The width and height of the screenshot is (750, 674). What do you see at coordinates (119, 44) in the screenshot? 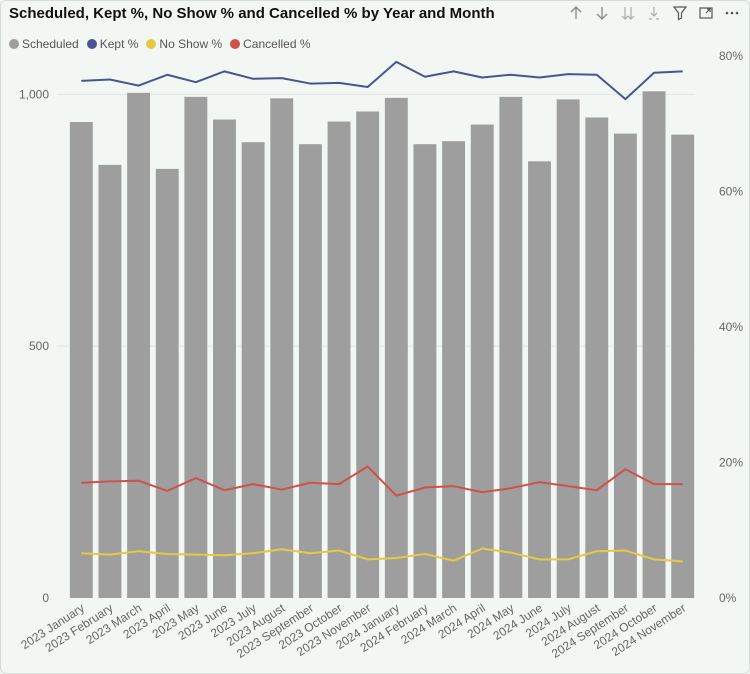
I see `legend-label: Kept %` at bounding box center [119, 44].